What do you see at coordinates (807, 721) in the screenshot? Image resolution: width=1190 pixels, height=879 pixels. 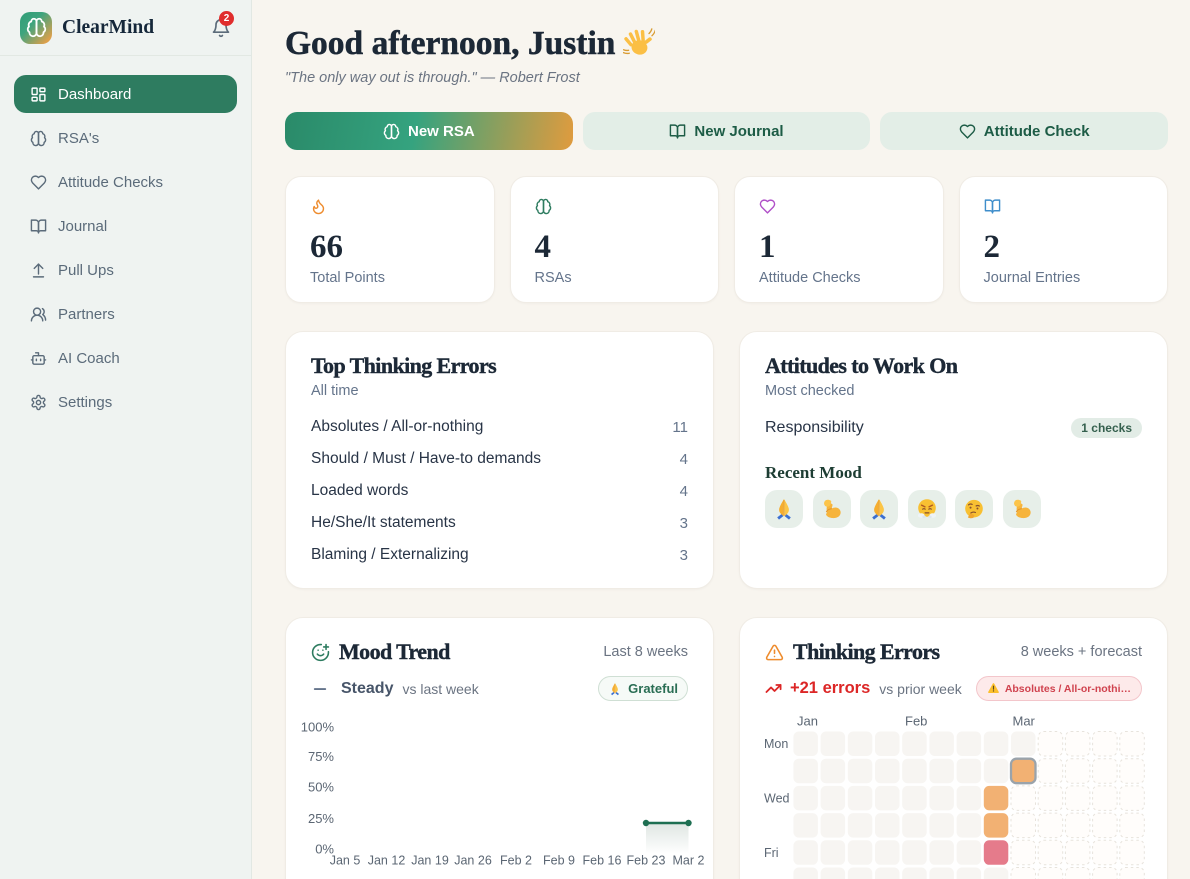 I see `svg-text: Jan` at bounding box center [807, 721].